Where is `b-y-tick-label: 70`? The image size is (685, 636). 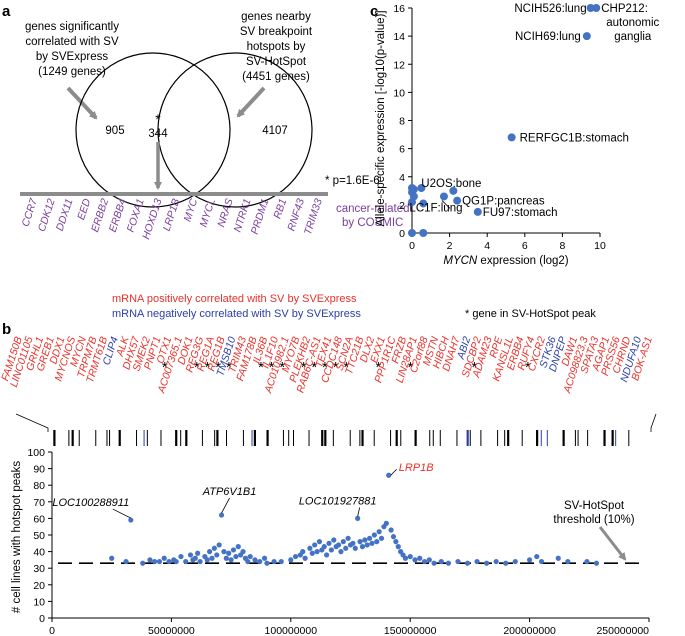
b-y-tick-label: 70 is located at coordinates (39, 503).